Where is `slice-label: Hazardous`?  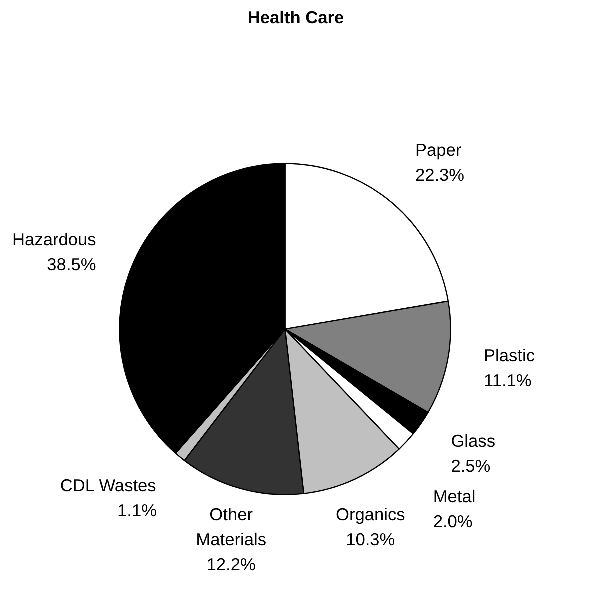
slice-label: Hazardous is located at coordinates (54, 240).